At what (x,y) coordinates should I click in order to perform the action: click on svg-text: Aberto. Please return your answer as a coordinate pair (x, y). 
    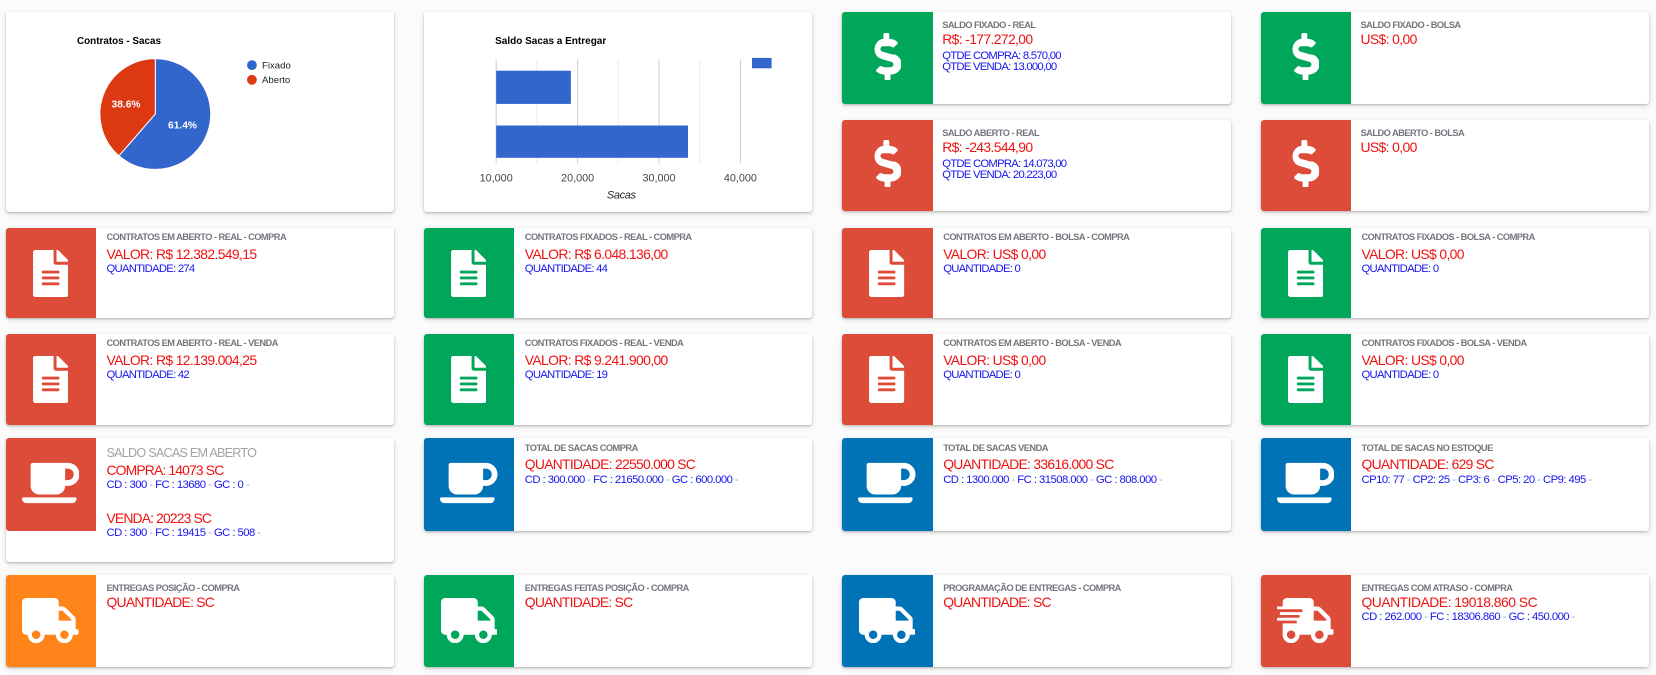
    Looking at the image, I should click on (276, 80).